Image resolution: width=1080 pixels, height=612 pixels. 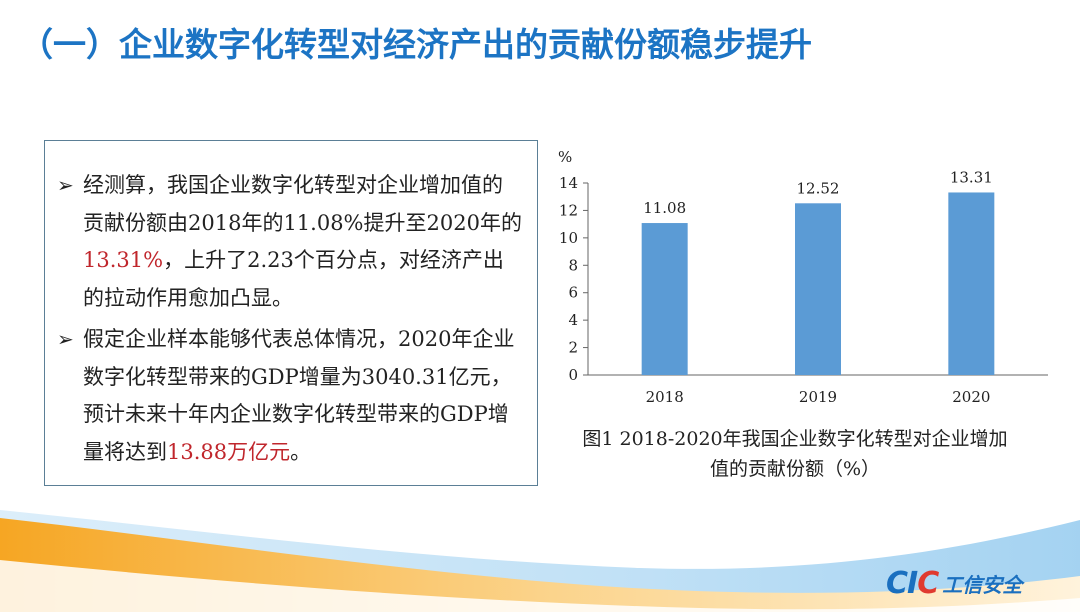 I want to click on logo-latin-mid: C, so click(x=928, y=583).